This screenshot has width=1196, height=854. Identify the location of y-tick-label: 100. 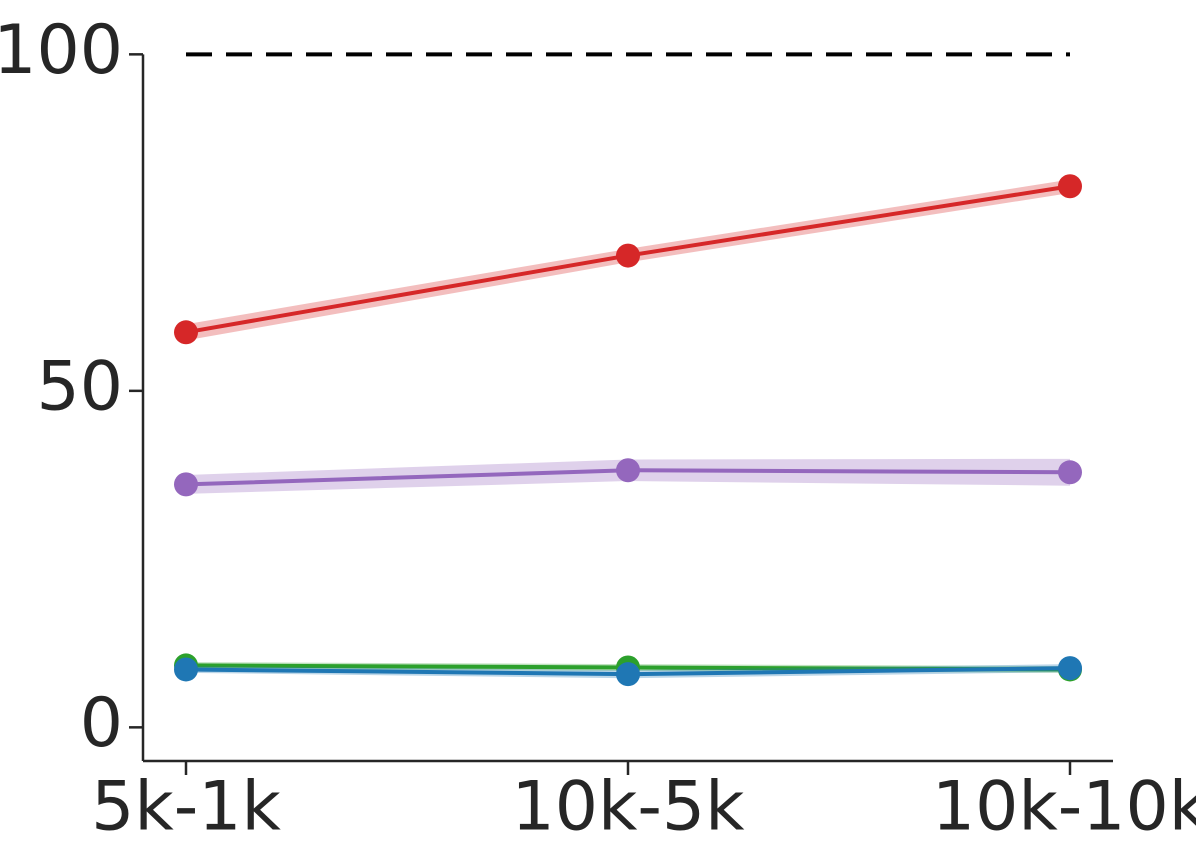
(61, 50).